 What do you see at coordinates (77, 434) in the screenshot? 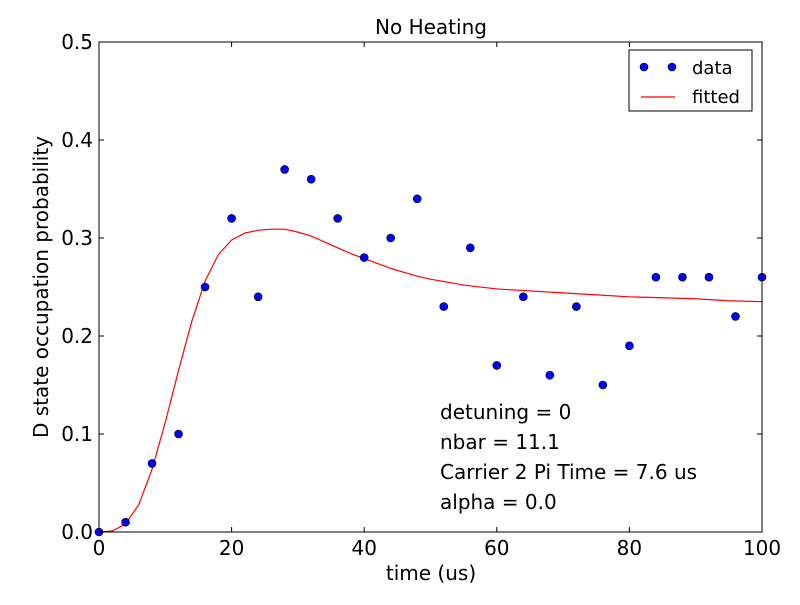
I see `y-tick-label: 0.1` at bounding box center [77, 434].